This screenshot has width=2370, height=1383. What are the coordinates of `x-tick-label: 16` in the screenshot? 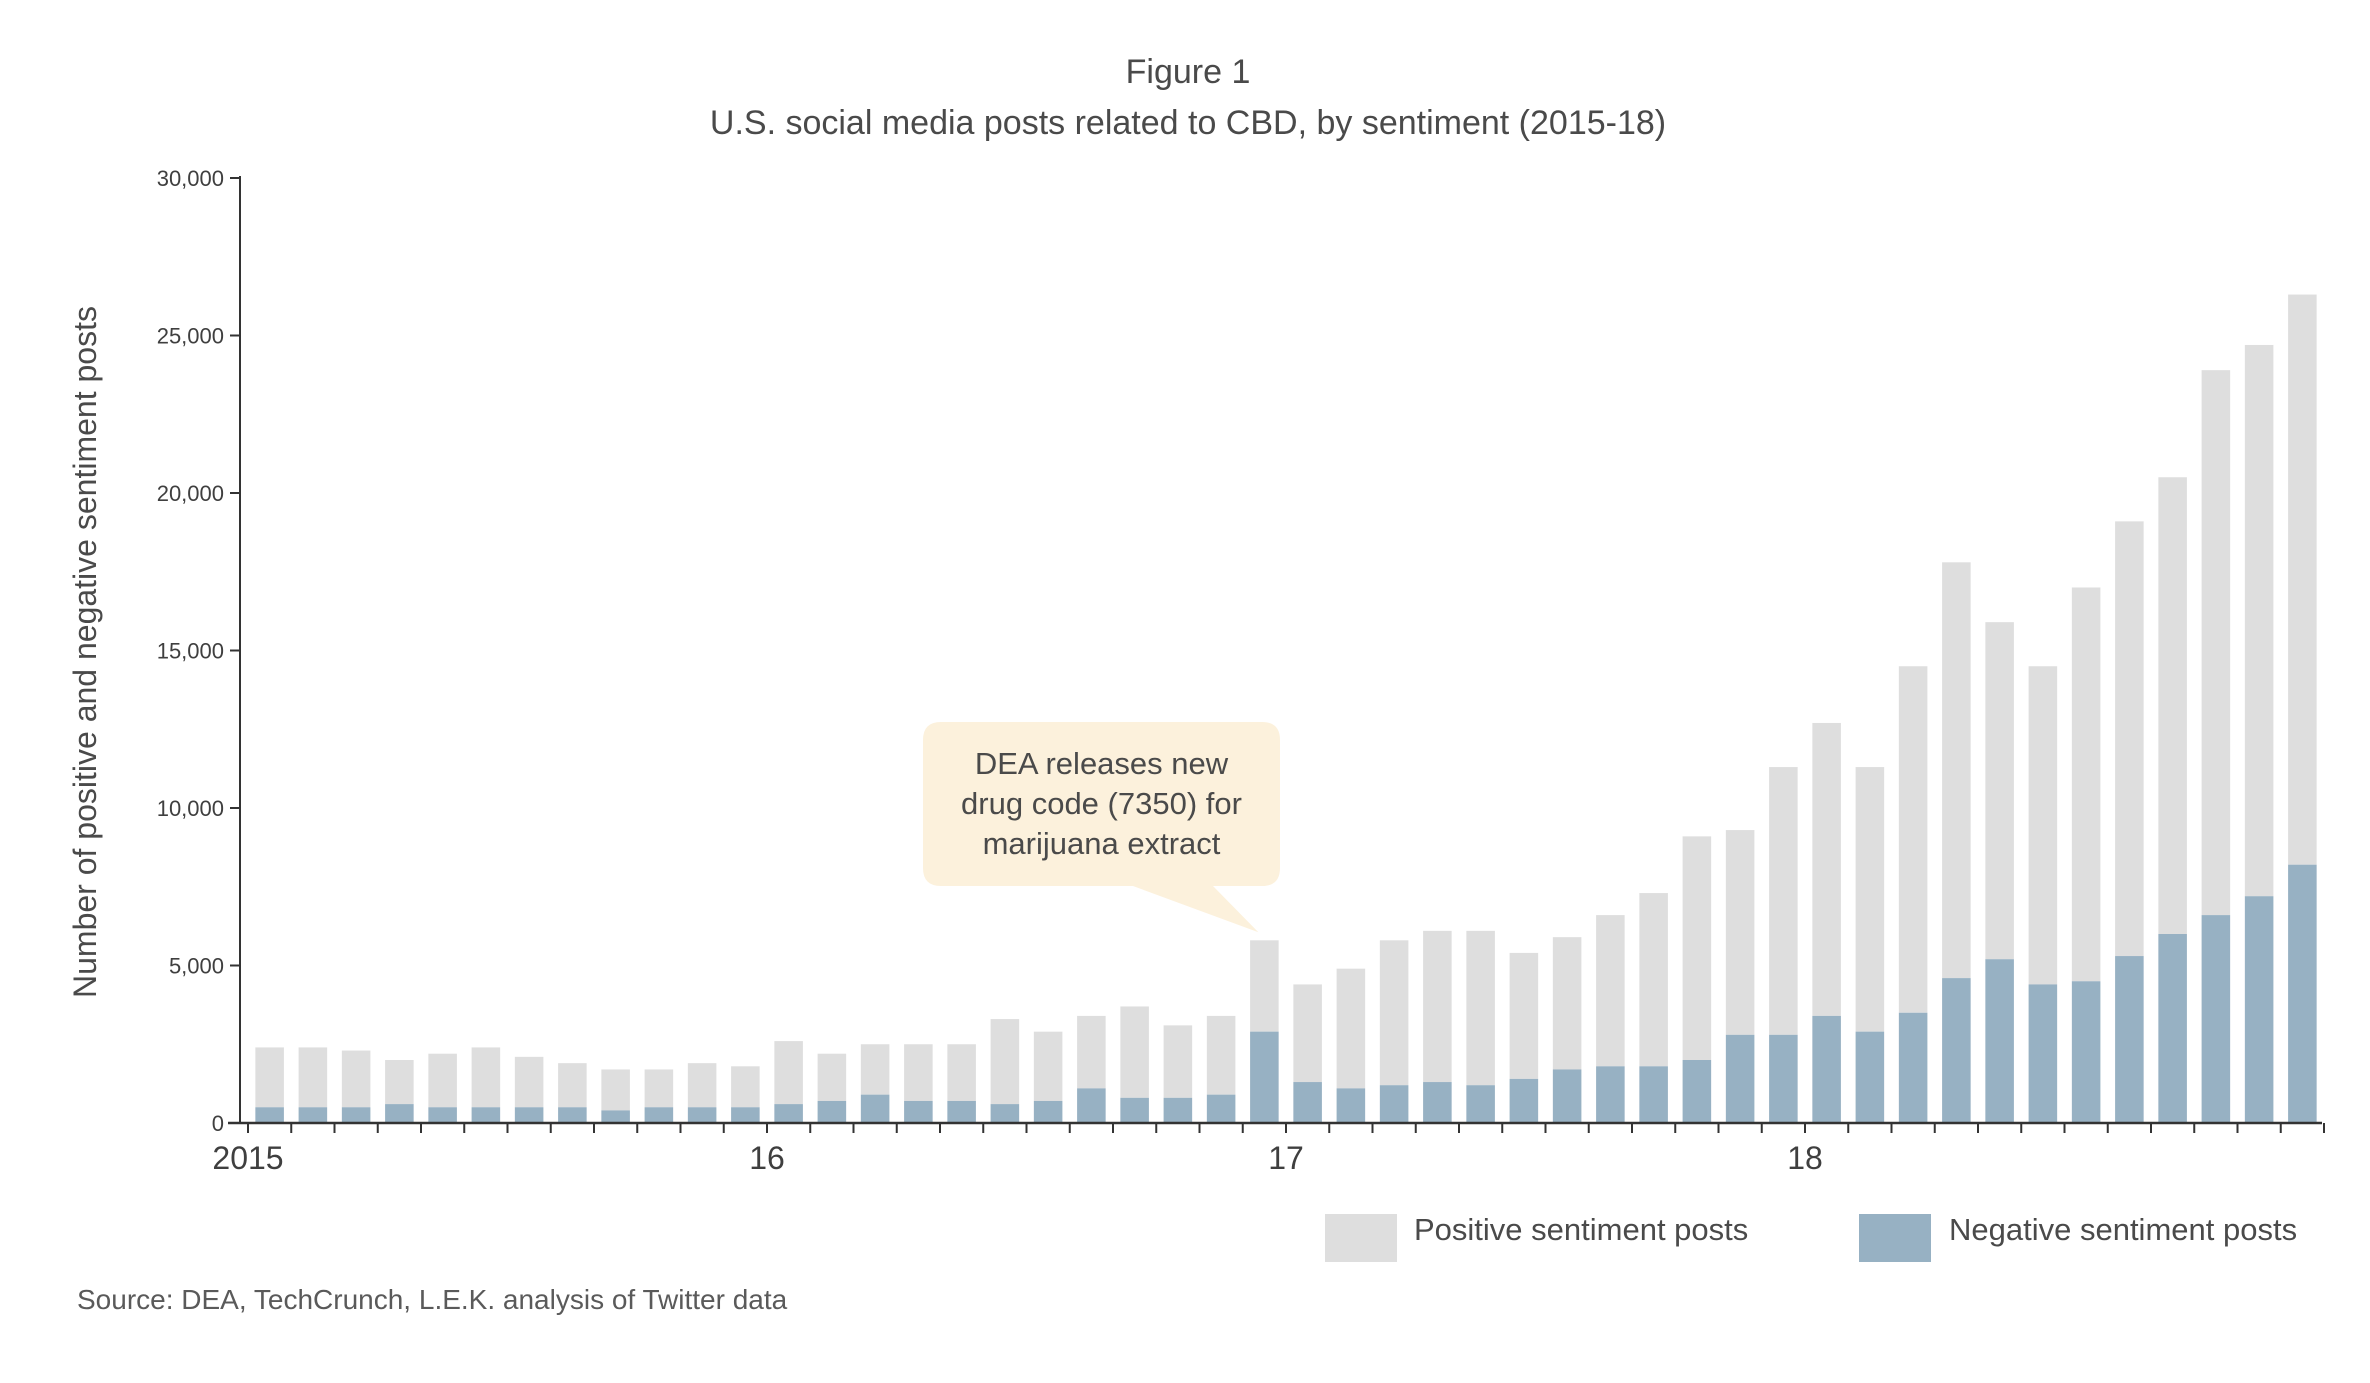 It's located at (767, 1158).